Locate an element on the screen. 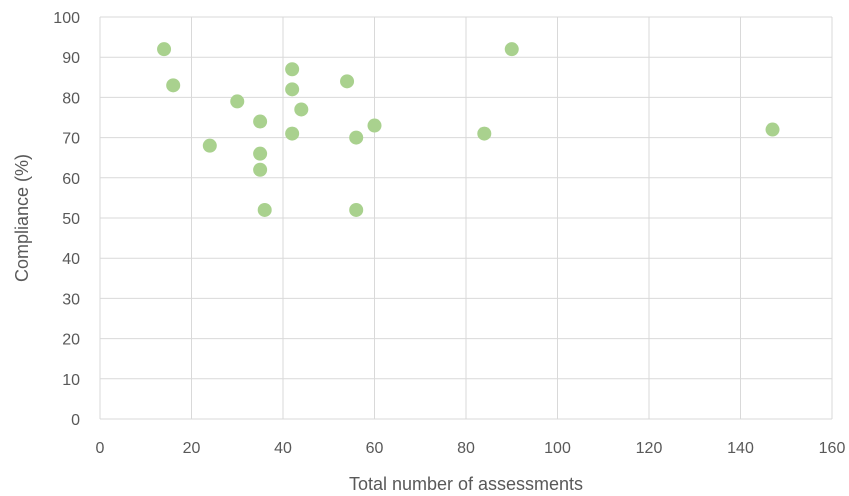  x-tick-label: 60 is located at coordinates (375, 448).